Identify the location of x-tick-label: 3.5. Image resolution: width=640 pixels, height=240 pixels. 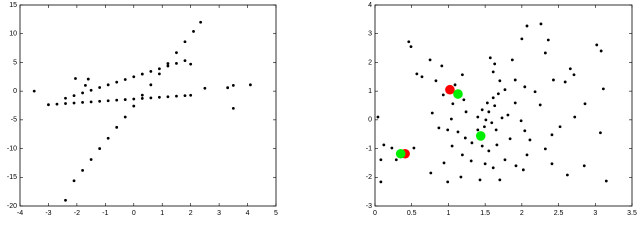
(632, 213).